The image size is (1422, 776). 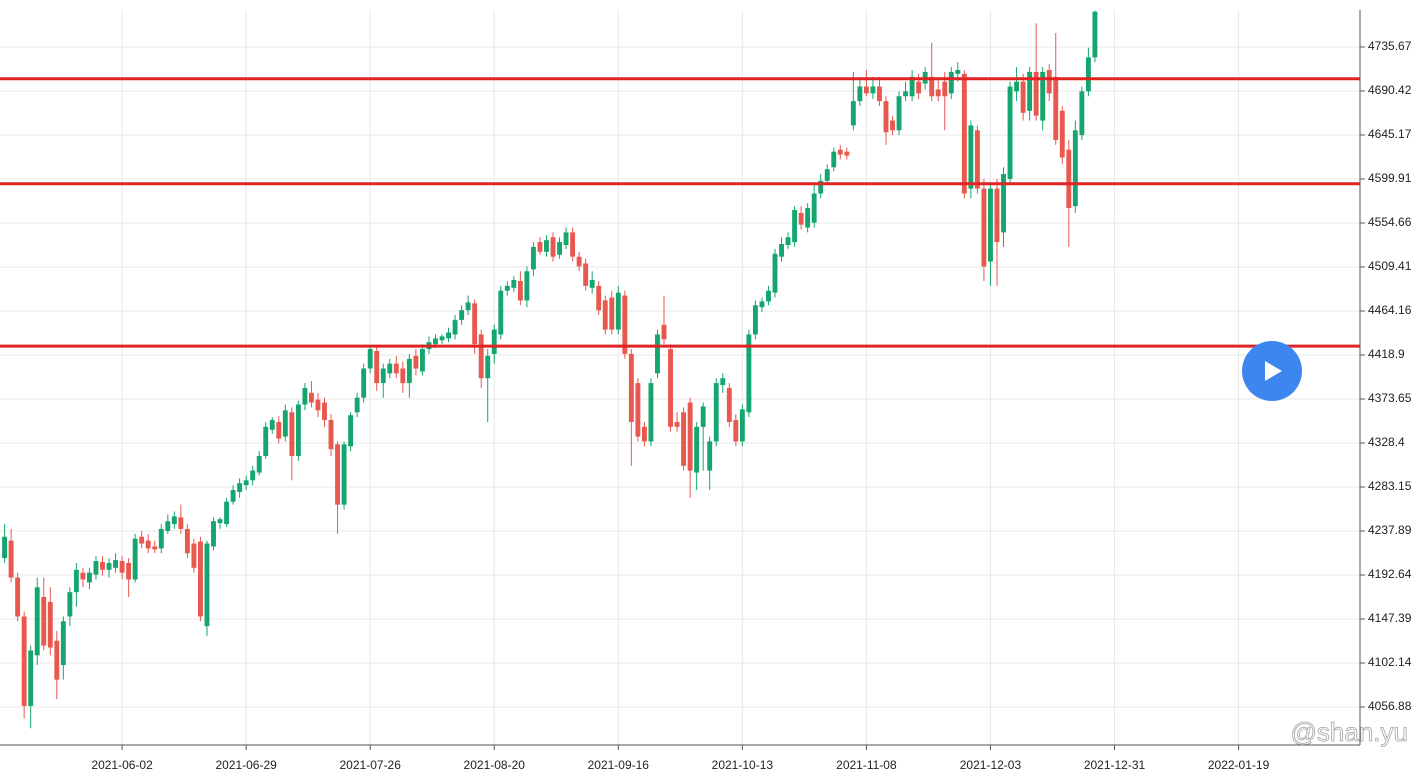 I want to click on y-tick-label: 4554.66, so click(x=1390, y=222).